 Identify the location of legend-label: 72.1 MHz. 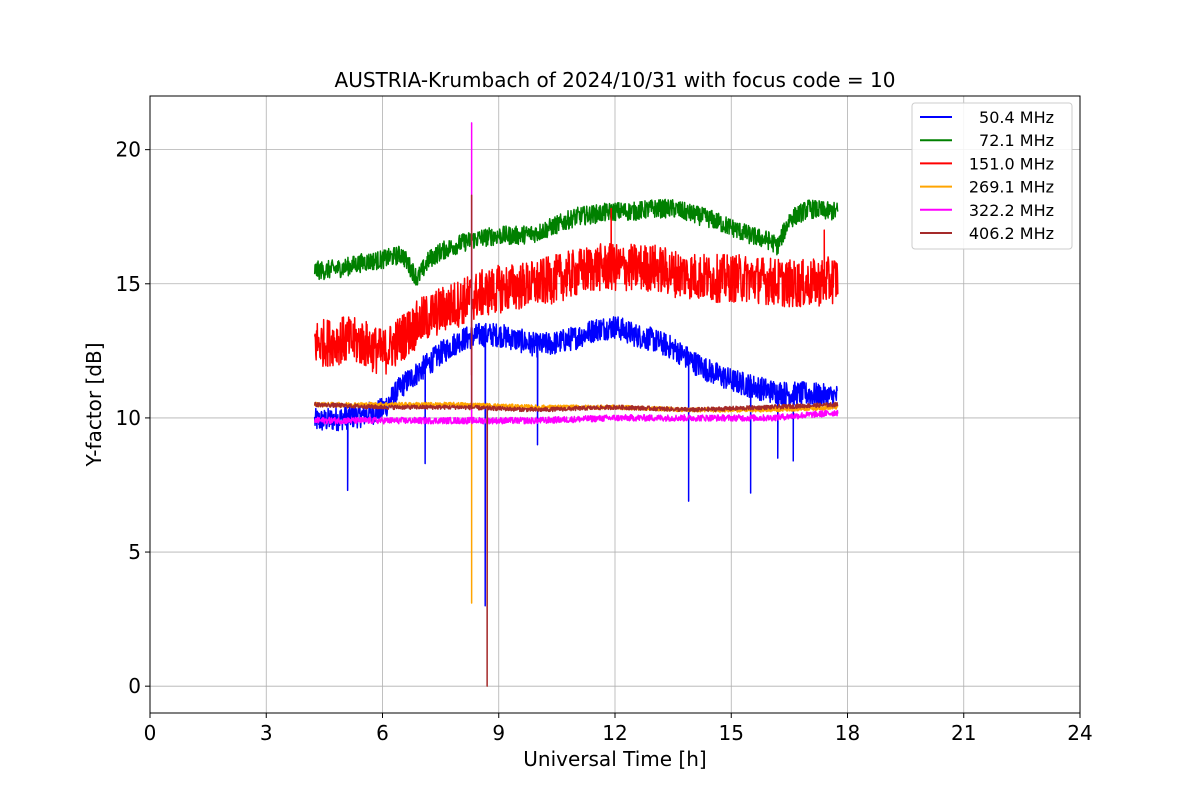
(1016, 140).